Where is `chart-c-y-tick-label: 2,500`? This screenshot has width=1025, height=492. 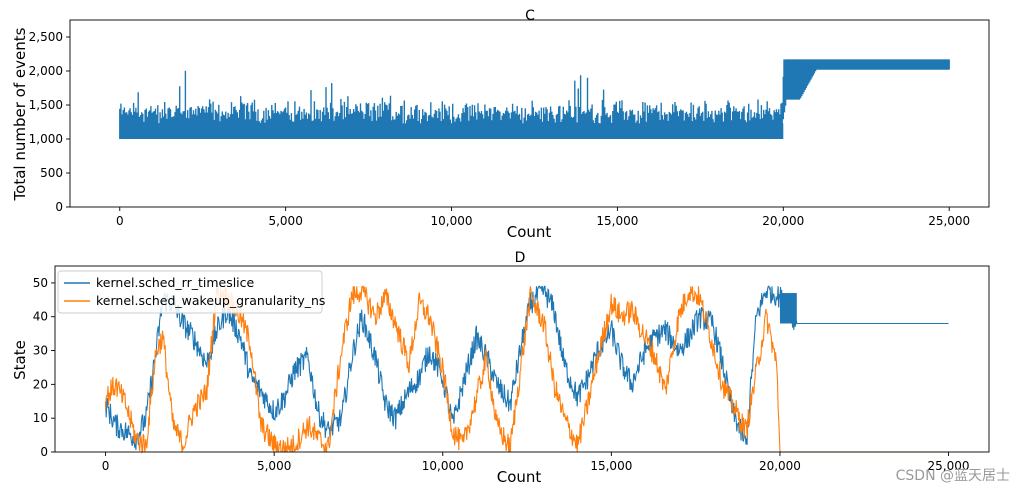
chart-c-y-tick-label: 2,500 is located at coordinates (46, 37).